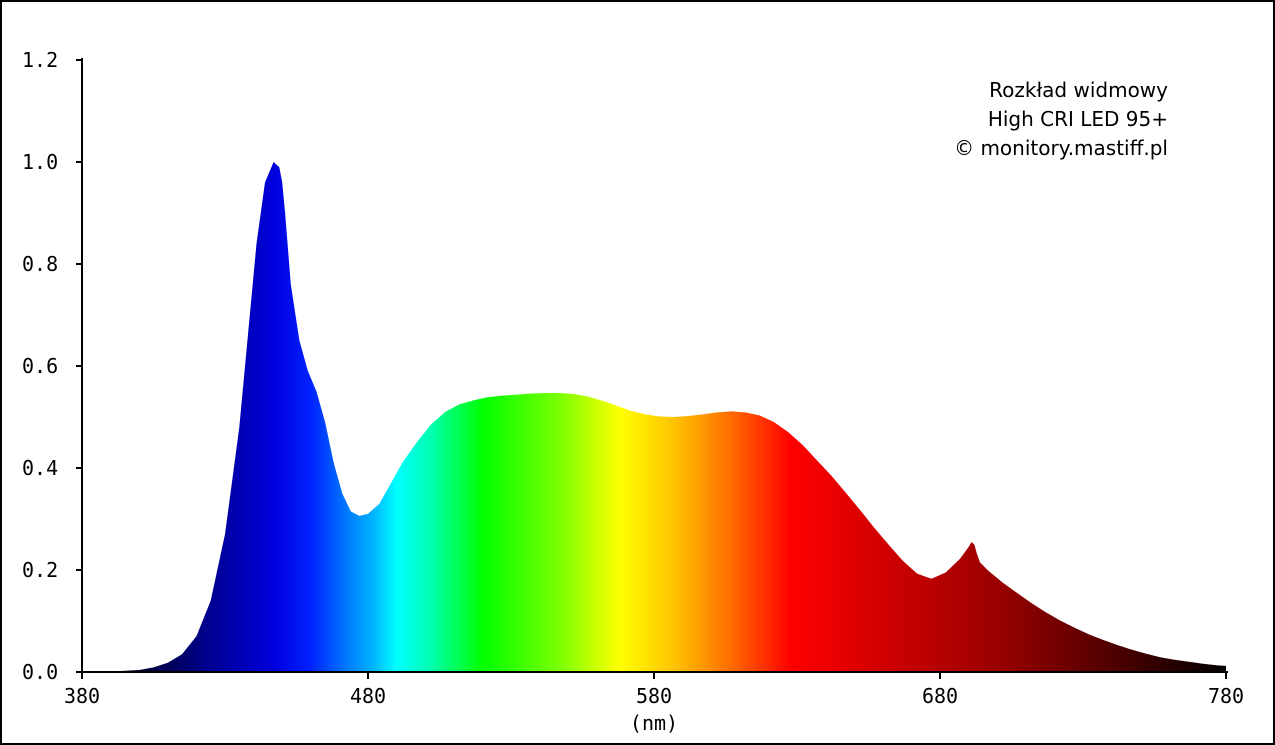 This screenshot has height=745, width=1275. What do you see at coordinates (40, 468) in the screenshot?
I see `y-tick-label: 0.4` at bounding box center [40, 468].